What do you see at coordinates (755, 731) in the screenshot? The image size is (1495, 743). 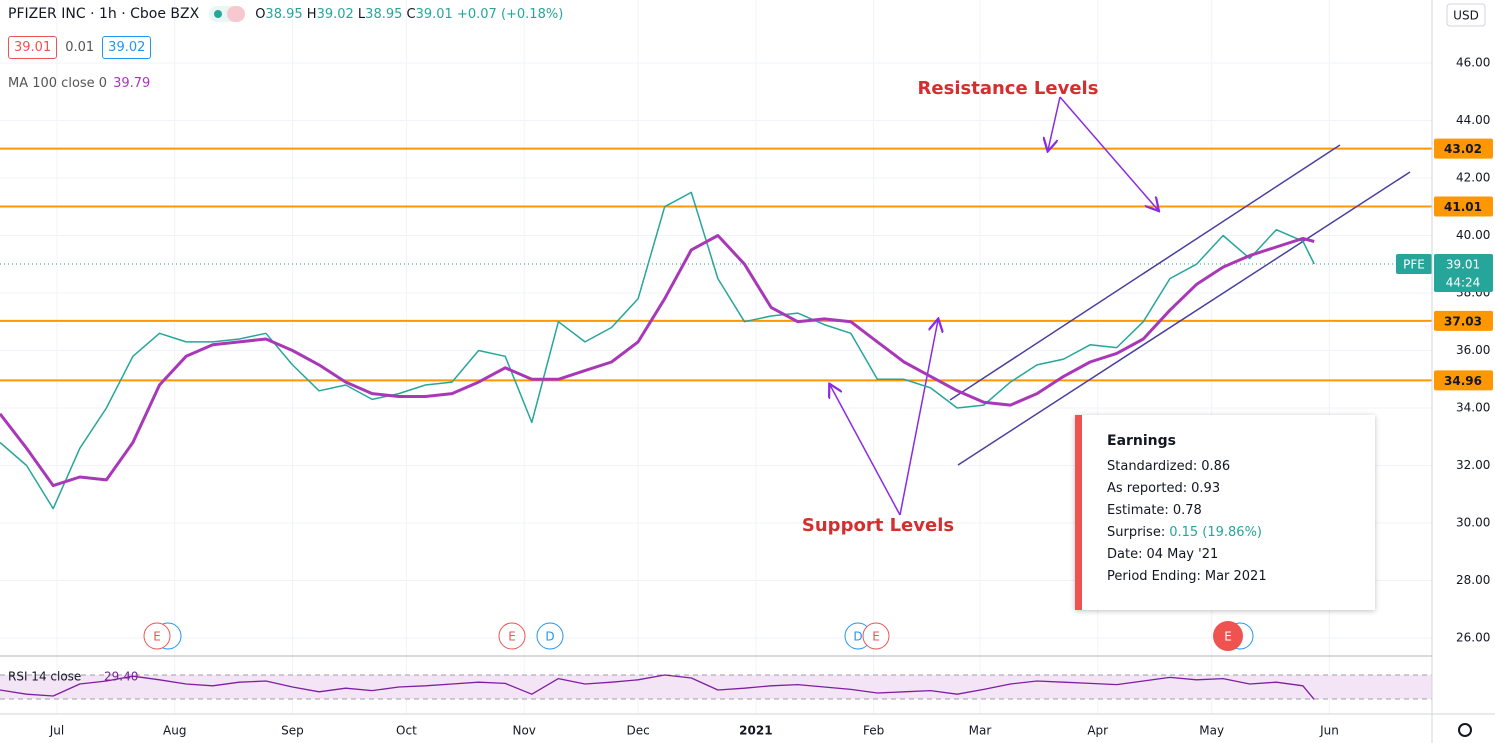 I see `x-tick-label: 2021` at bounding box center [755, 731].